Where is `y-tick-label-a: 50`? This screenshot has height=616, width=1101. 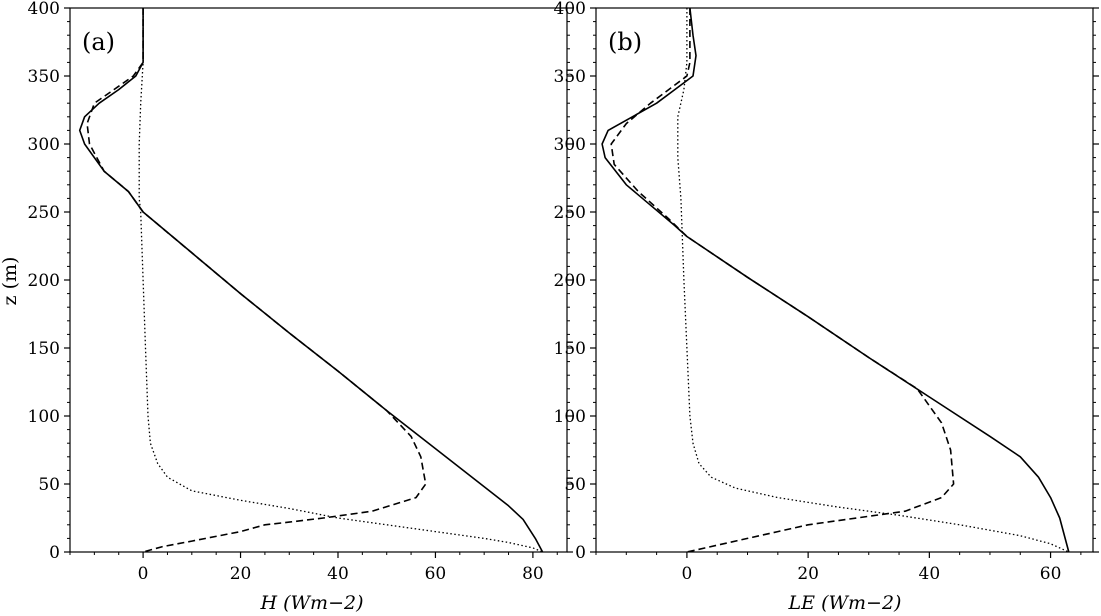 y-tick-label-a: 50 is located at coordinates (49, 485).